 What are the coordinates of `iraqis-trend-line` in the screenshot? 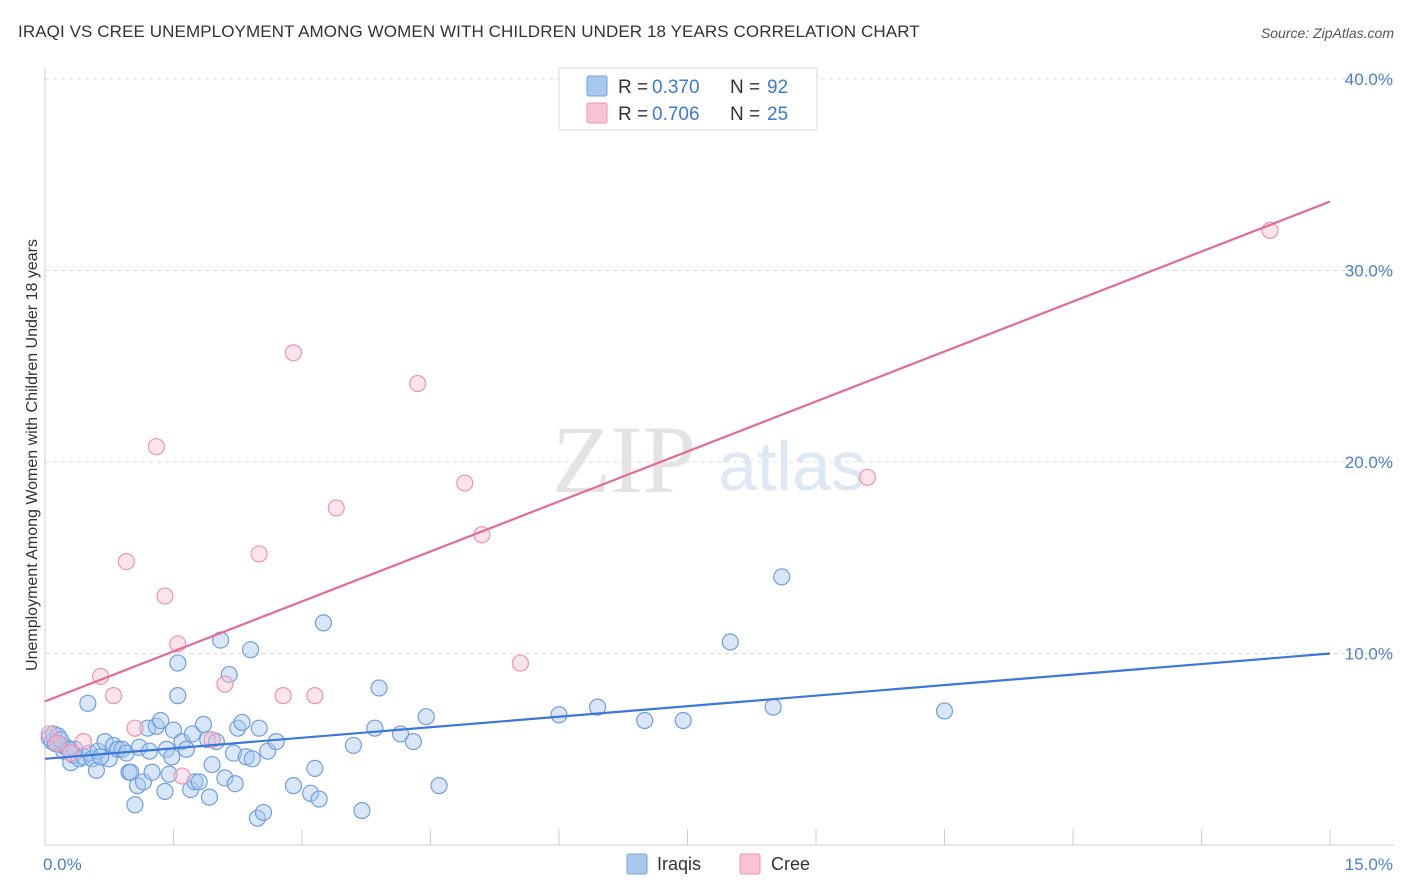 It's located at (687, 706).